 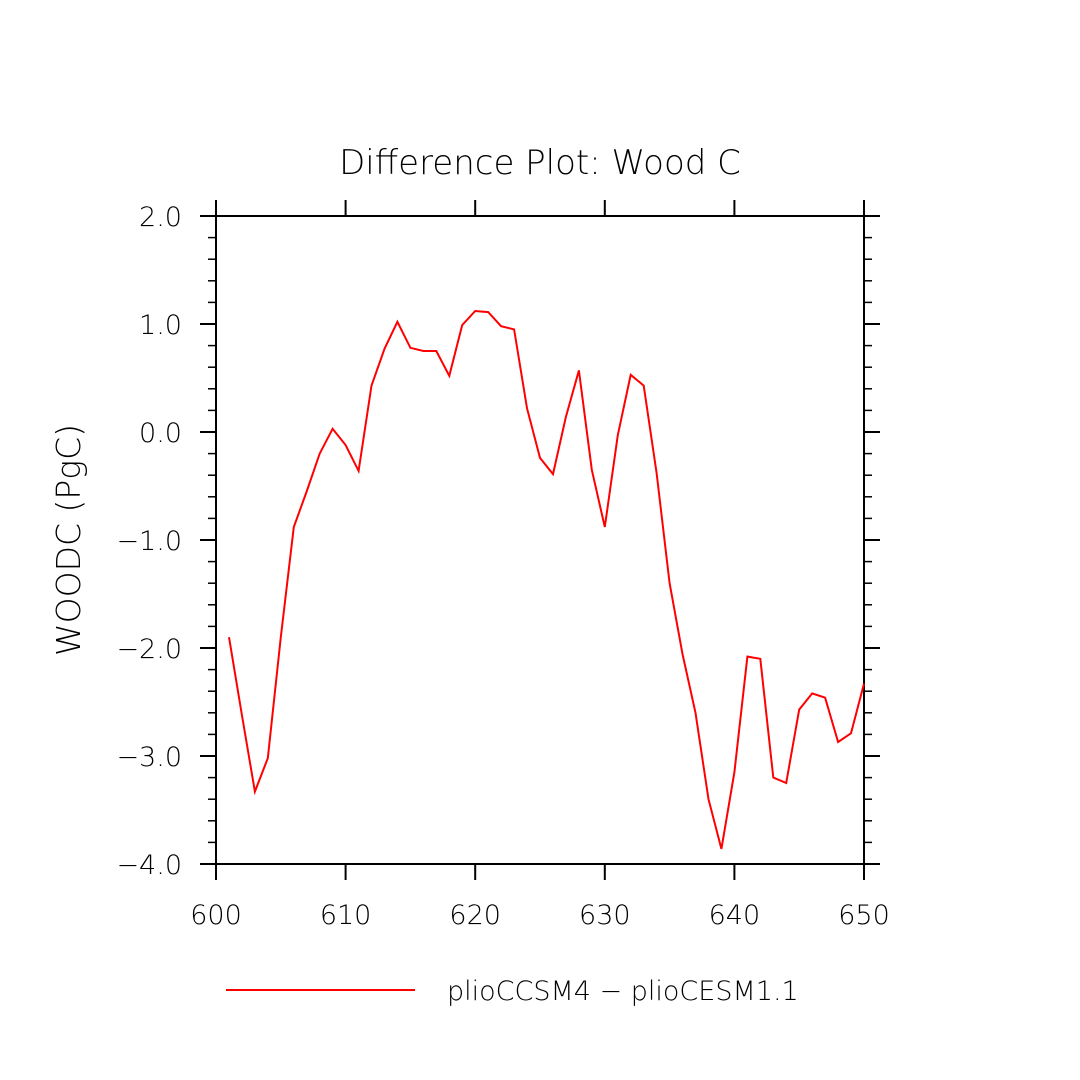 What do you see at coordinates (149, 649) in the screenshot?
I see `y-tick-label-4: −2.0` at bounding box center [149, 649].